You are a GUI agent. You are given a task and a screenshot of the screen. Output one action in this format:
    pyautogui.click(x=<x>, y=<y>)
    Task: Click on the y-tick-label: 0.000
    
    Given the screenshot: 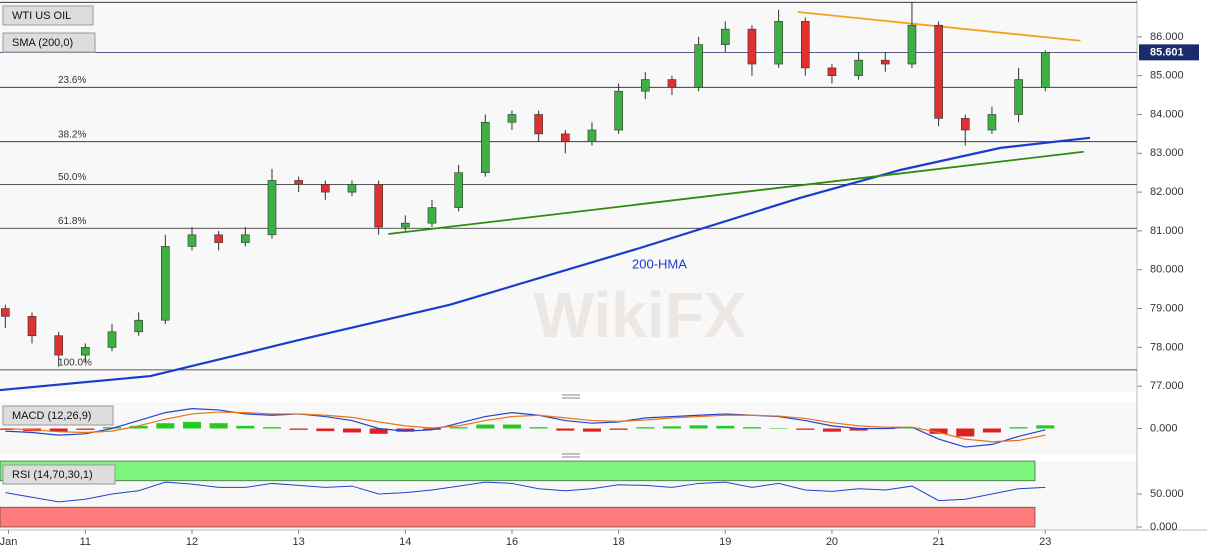 What is the action you would take?
    pyautogui.click(x=1164, y=527)
    